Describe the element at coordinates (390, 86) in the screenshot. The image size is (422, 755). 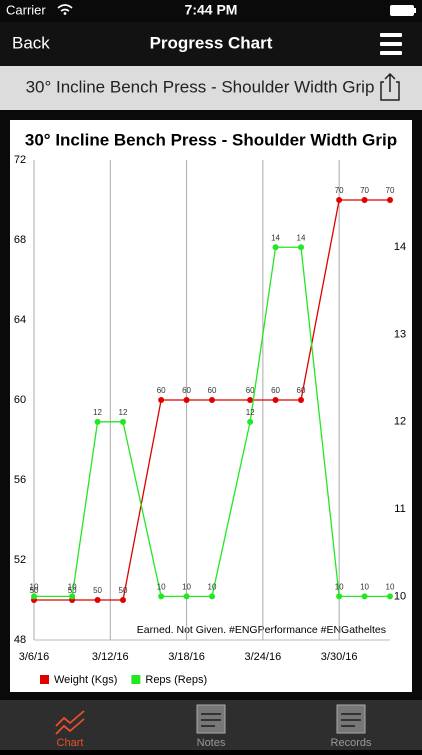
I see `share-button` at that location.